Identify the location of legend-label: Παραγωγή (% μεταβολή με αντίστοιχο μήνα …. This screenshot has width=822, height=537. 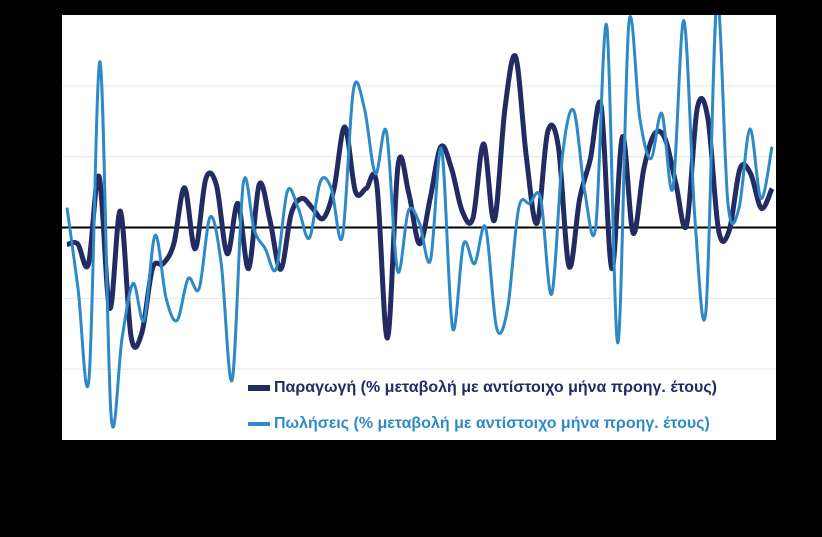
(495, 387).